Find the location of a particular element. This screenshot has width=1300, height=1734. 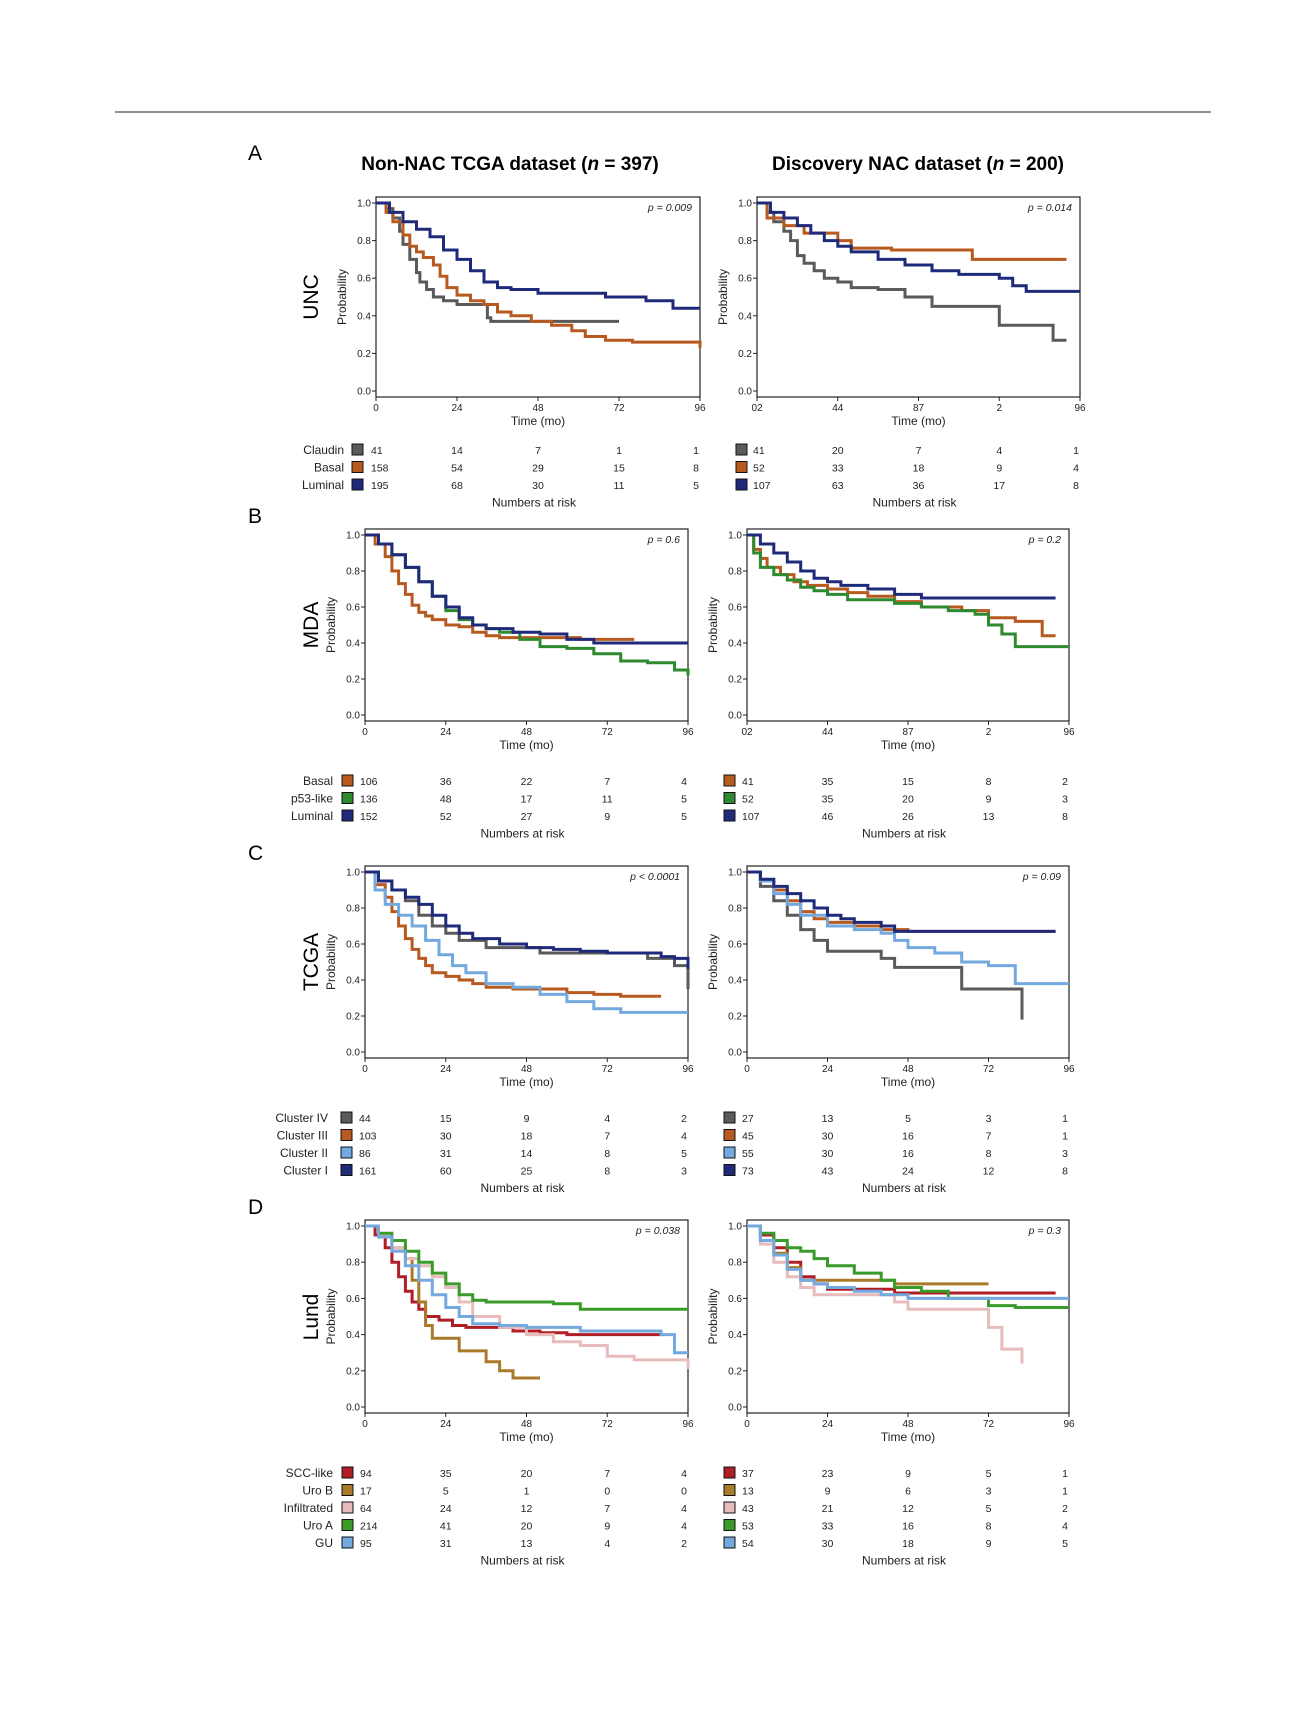

km-curve-cluster-iii is located at coordinates (513, 934).